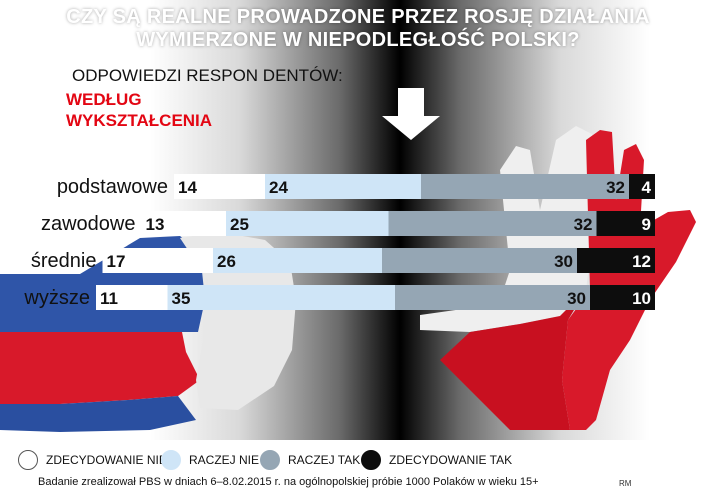  What do you see at coordinates (625, 223) in the screenshot?
I see `bar-zawodowe-zdecydowanie-tak` at bounding box center [625, 223].